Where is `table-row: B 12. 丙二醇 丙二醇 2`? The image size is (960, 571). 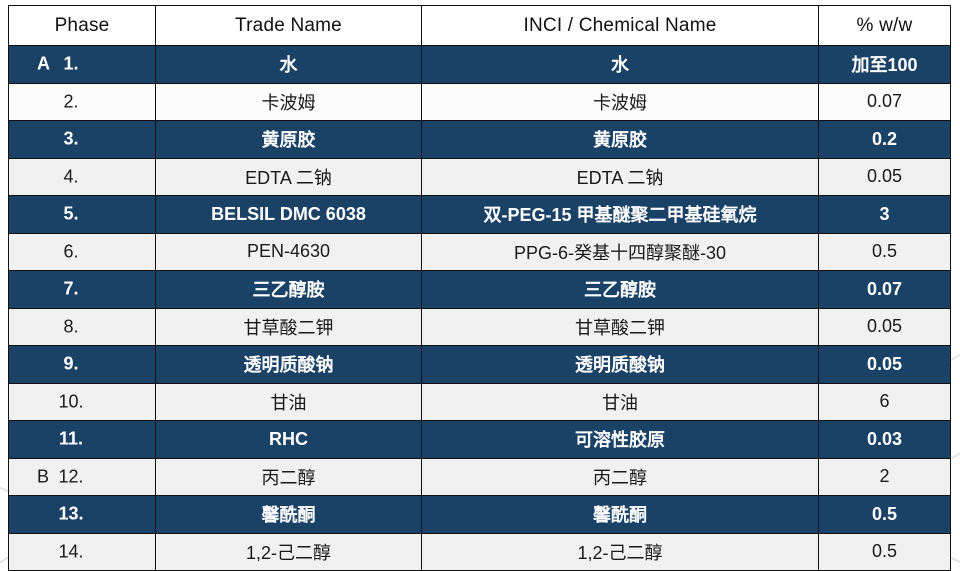
table-row: B 12. 丙二醇 丙二醇 2 is located at coordinates (479, 476).